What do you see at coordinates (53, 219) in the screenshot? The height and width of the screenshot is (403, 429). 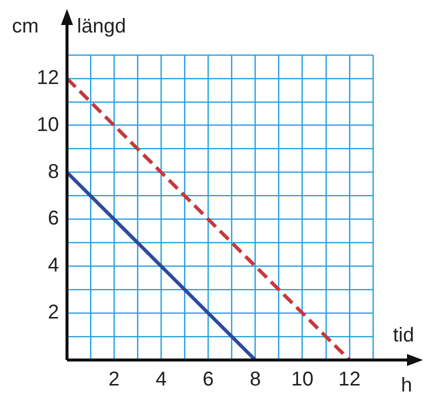 I see `y-tick-label: 6` at bounding box center [53, 219].